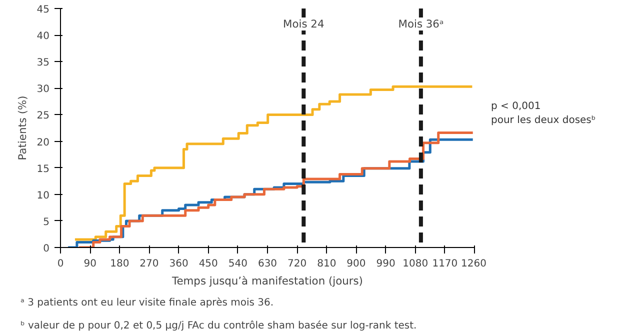  I want to click on x-tick-label: 1080, so click(415, 264).